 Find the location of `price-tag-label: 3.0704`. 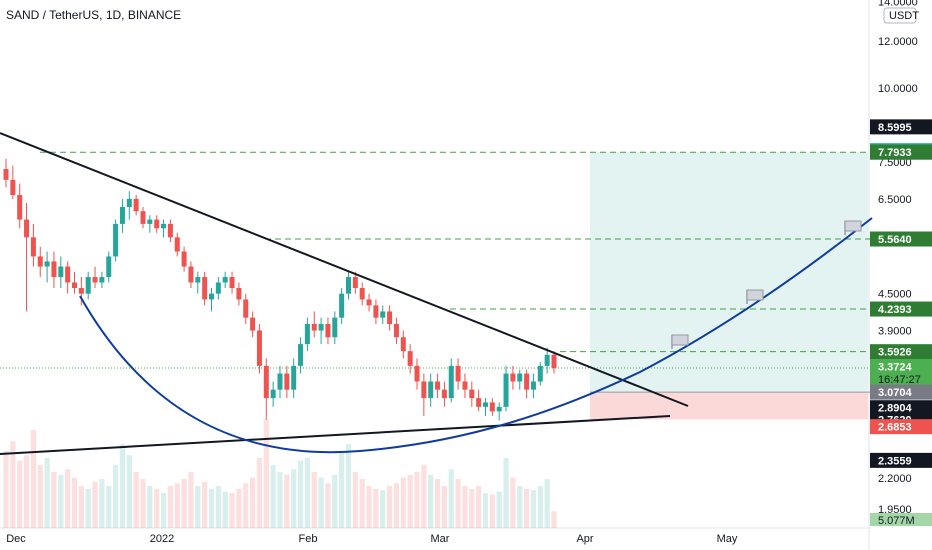

price-tag-label: 3.0704 is located at coordinates (895, 393).